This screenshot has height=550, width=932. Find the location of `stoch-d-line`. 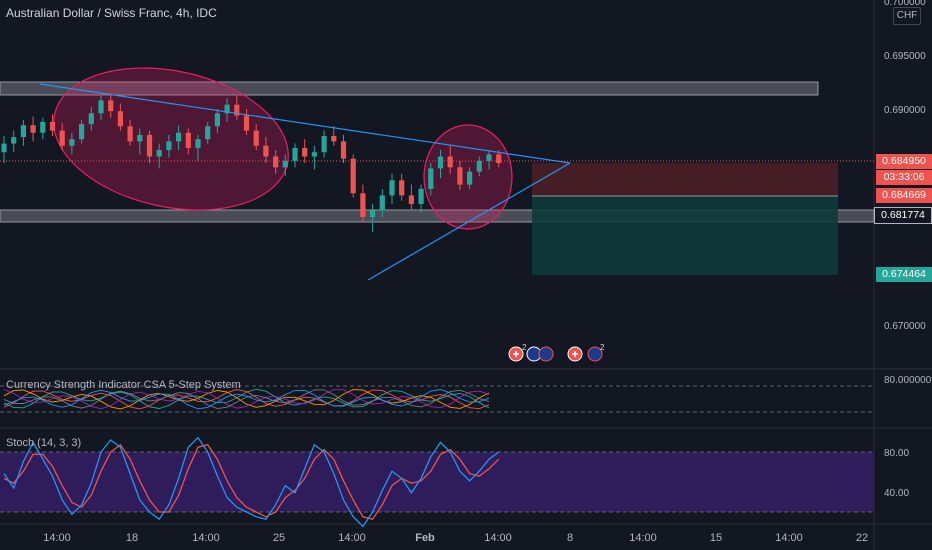

stoch-d-line is located at coordinates (251, 481).